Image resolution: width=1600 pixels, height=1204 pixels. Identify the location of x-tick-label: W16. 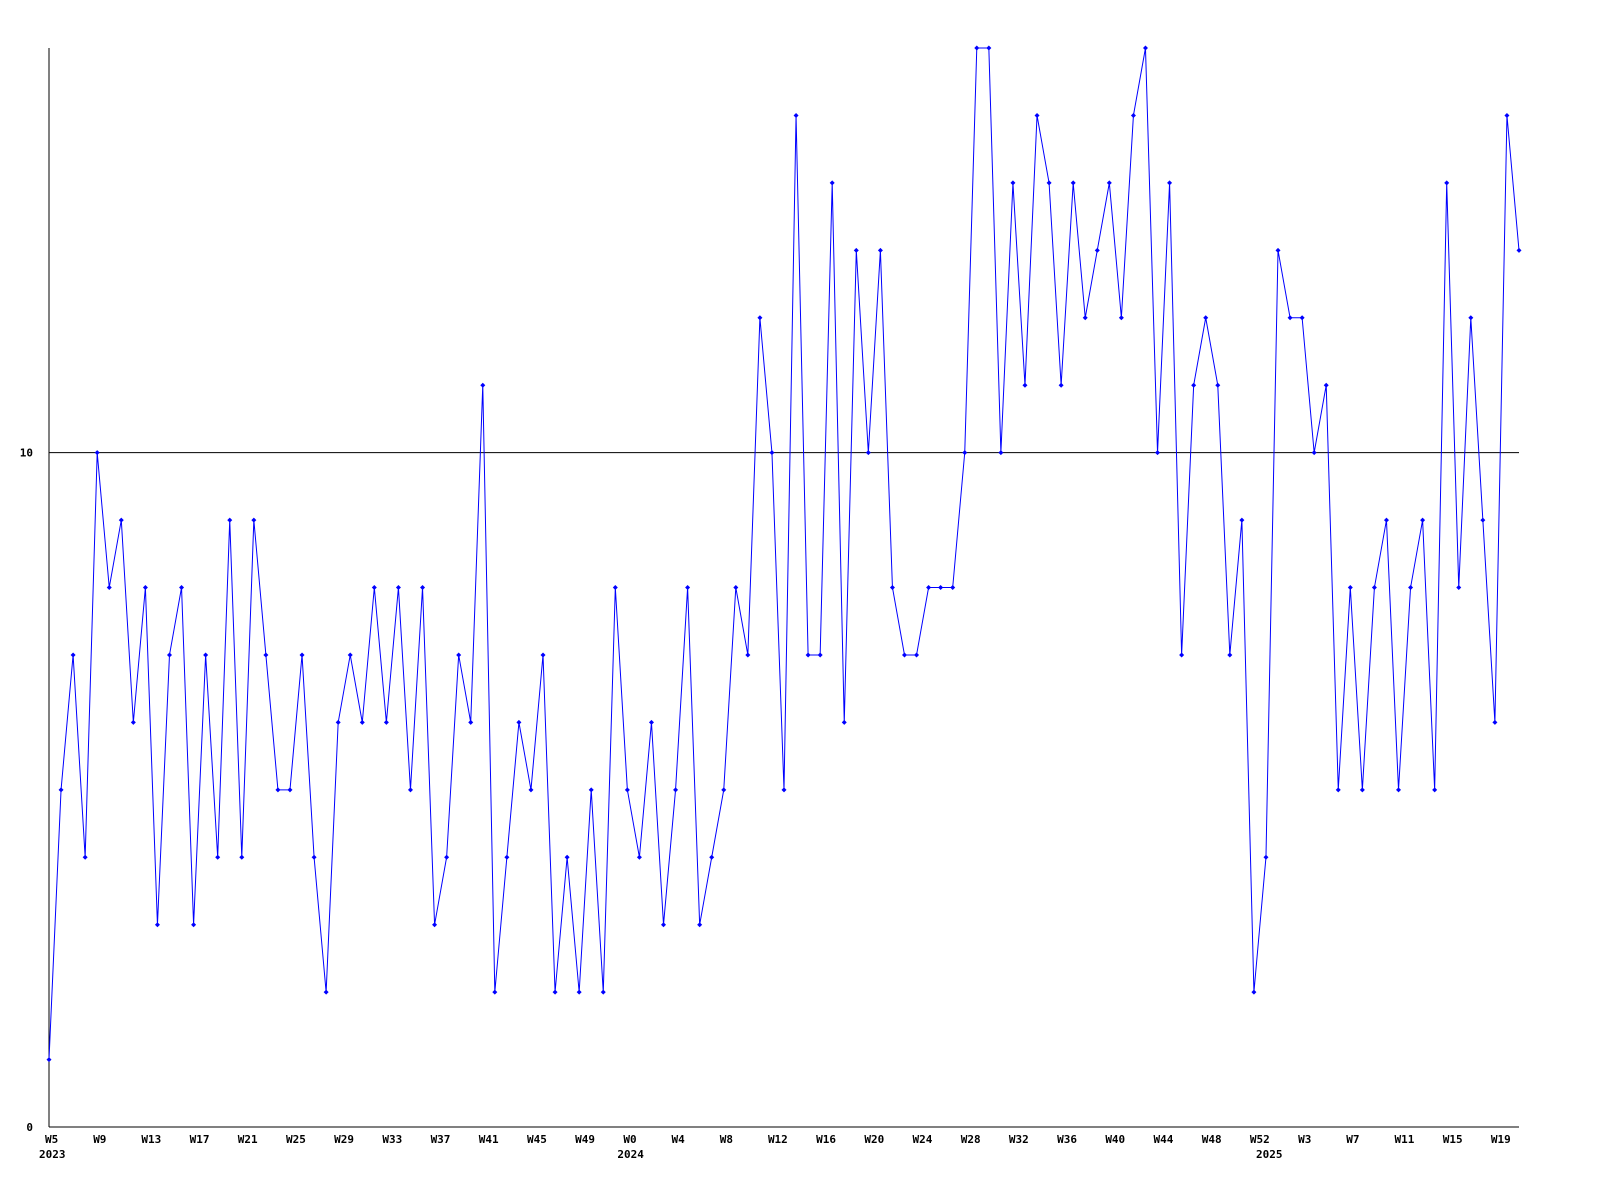
(826, 1139).